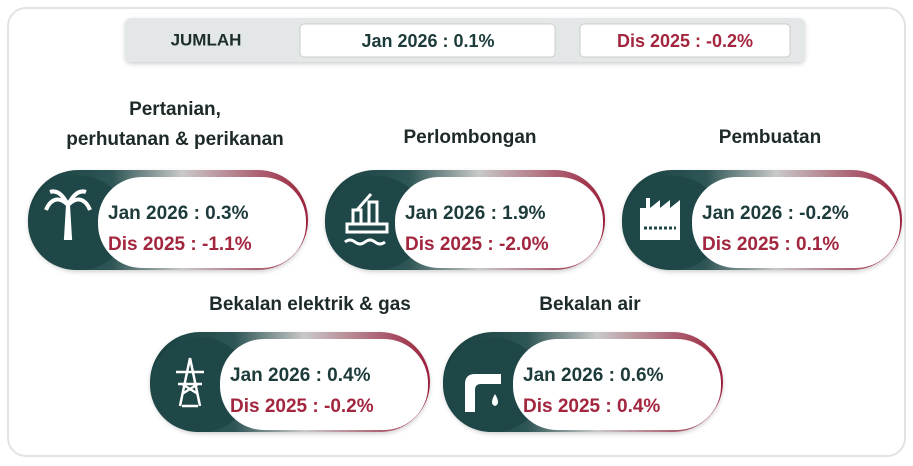 The image size is (913, 466). What do you see at coordinates (775, 213) in the screenshot?
I see `card-current: Jan 2026 : -0.2%` at bounding box center [775, 213].